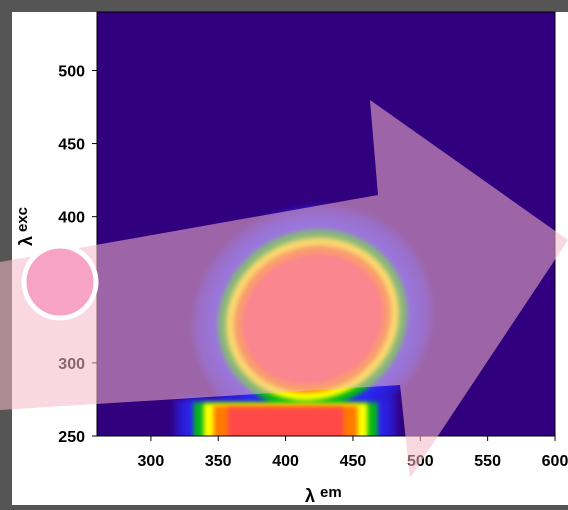 The image size is (568, 510). Describe the element at coordinates (151, 461) in the screenshot. I see `x-tick-label: 300` at that location.